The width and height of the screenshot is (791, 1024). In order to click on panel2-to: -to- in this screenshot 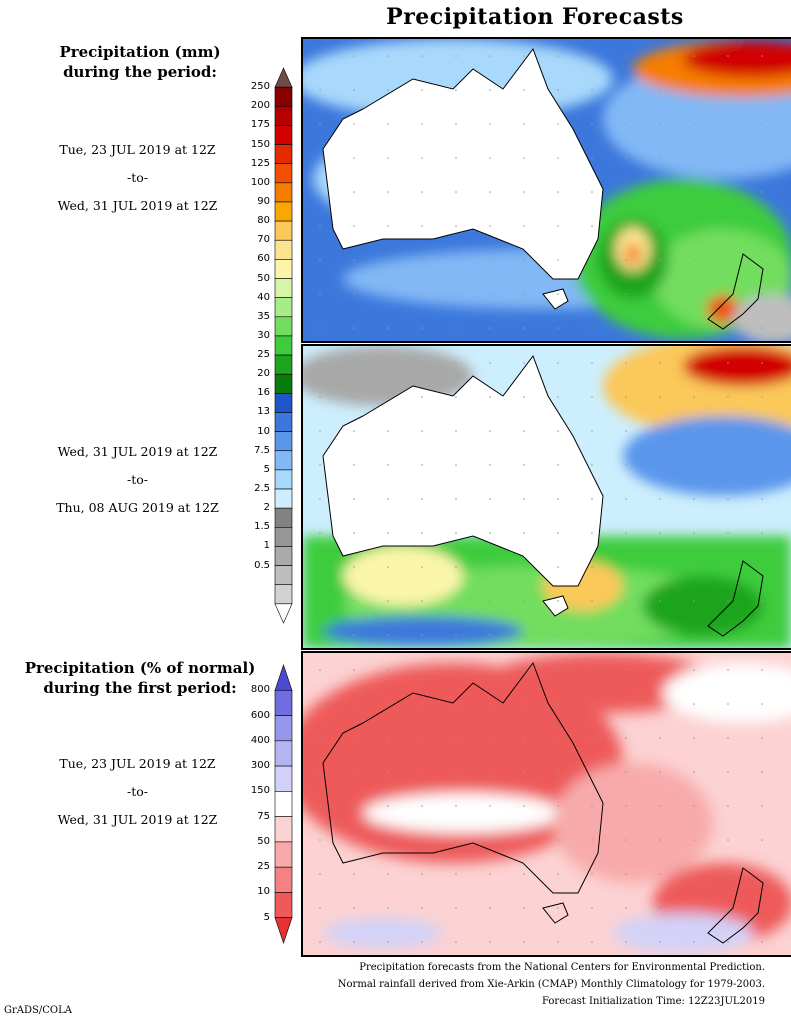, I will do `click(137, 479)`.